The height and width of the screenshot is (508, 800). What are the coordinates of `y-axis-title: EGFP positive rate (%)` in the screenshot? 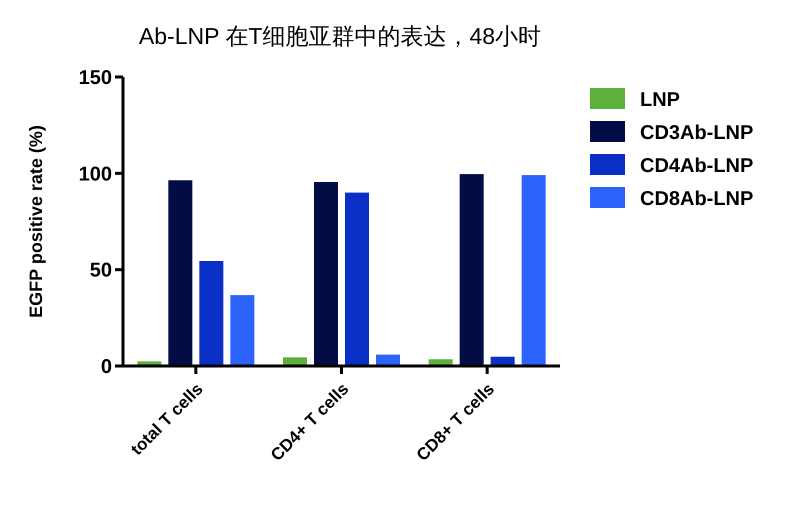 It's located at (36, 221).